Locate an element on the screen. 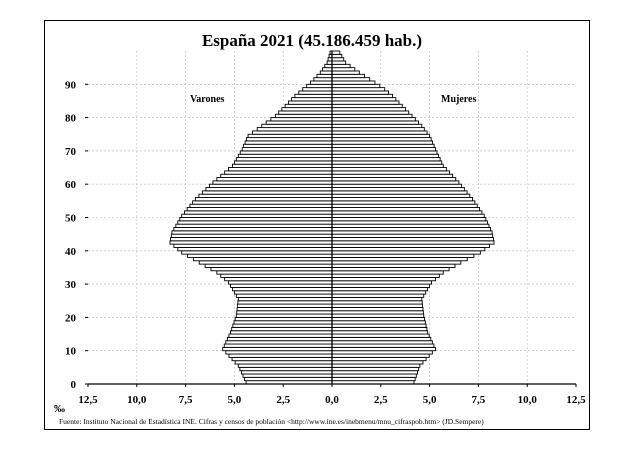  y-tick-label: 60 is located at coordinates (71, 185).